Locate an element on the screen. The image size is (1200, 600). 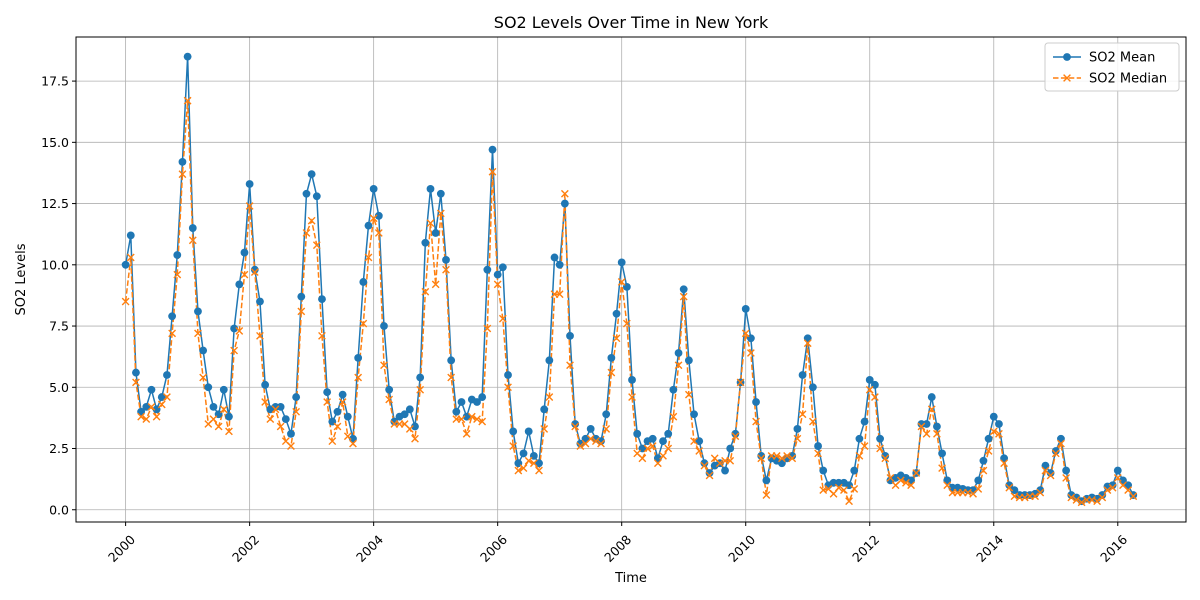
x-tick-label: 2010 is located at coordinates (741, 548).